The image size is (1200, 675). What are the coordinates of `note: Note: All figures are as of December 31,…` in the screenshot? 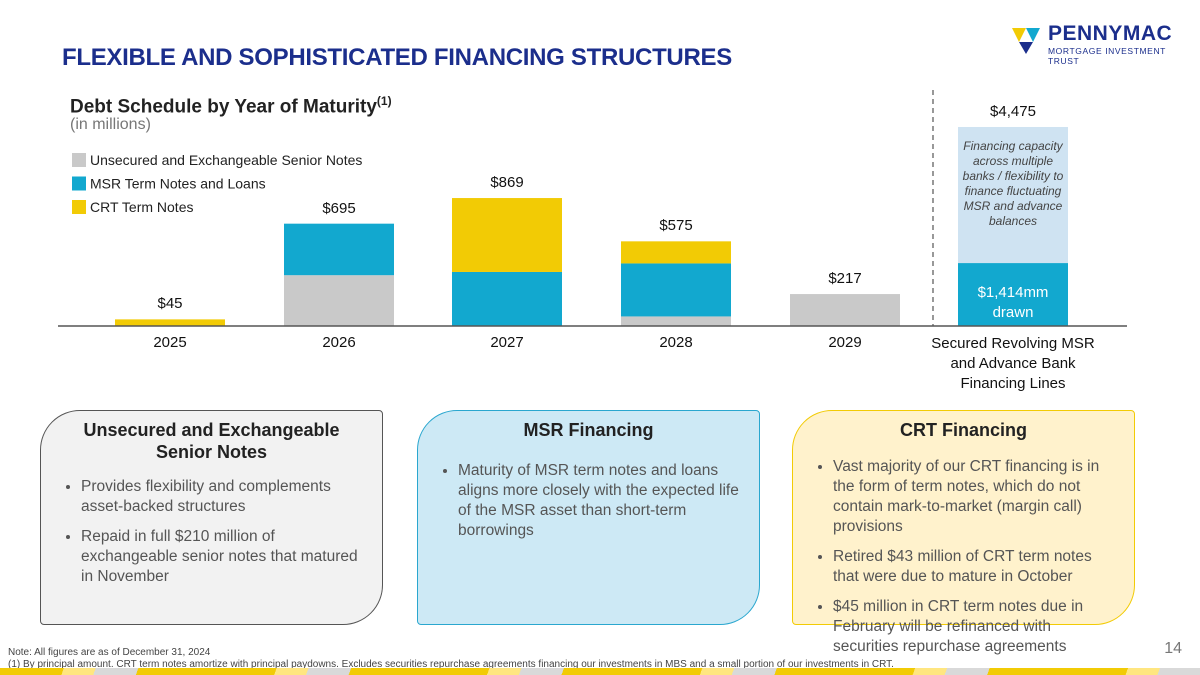 It's located at (109, 652).